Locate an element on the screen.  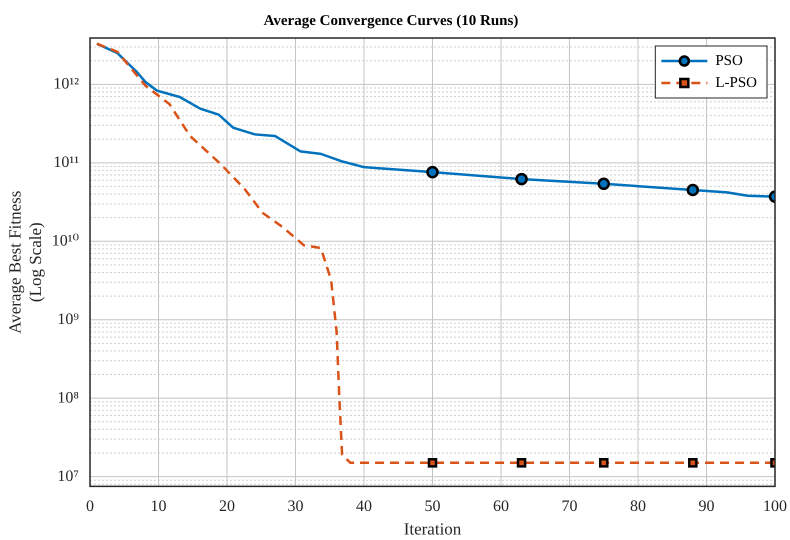
x-tick-label: 70 is located at coordinates (570, 507).